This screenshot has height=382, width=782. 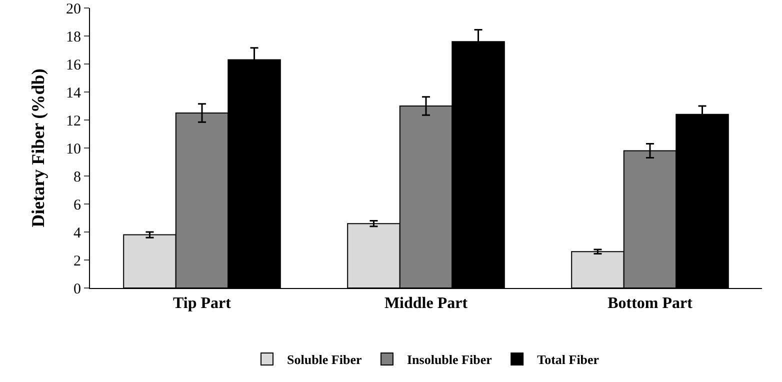 I want to click on y-tick-label: 10, so click(x=73, y=149).